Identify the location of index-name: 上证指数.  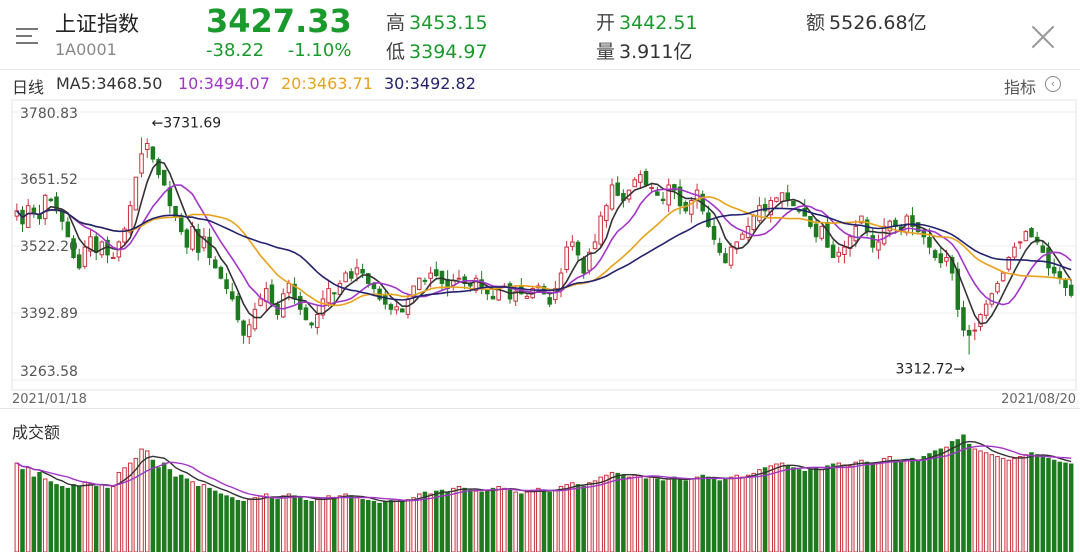
(97, 24).